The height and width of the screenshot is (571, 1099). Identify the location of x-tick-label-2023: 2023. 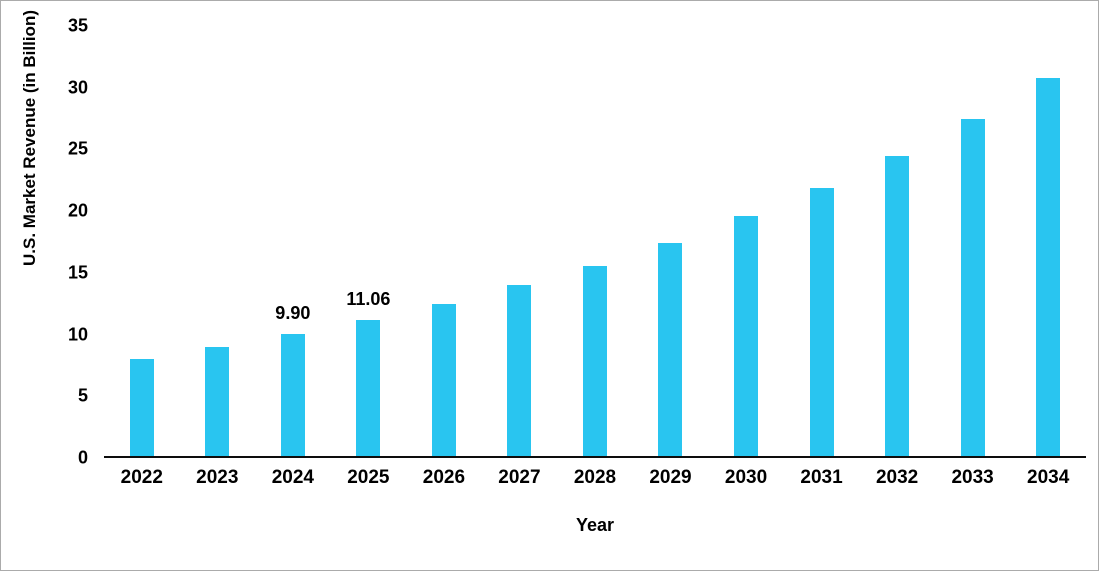
(217, 477).